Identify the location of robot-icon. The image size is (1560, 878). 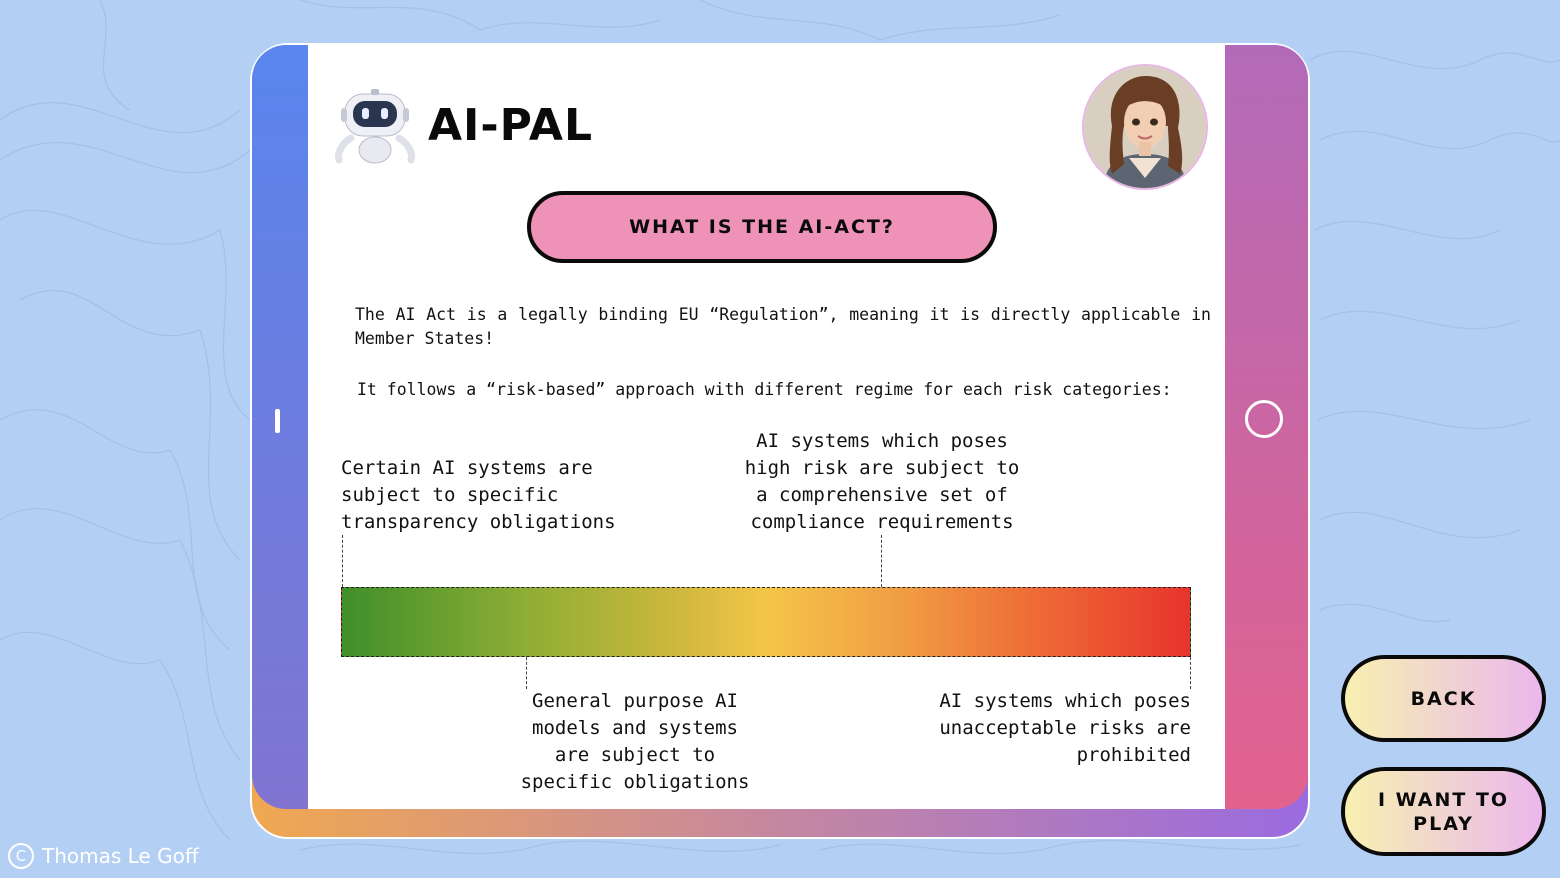
(375, 126).